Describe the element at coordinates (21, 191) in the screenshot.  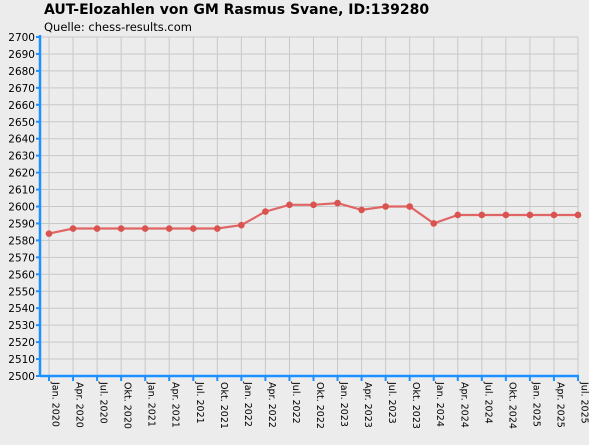
I see `y-tick-label: 2610` at that location.